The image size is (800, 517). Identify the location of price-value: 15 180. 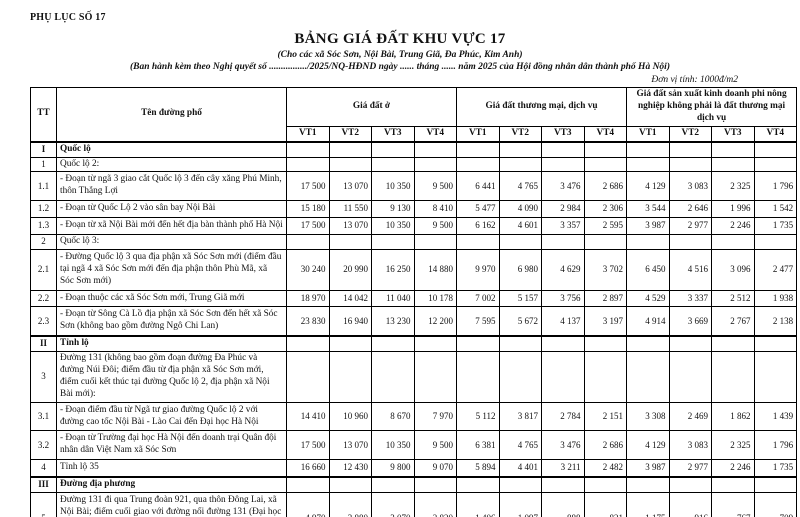
(308, 209).